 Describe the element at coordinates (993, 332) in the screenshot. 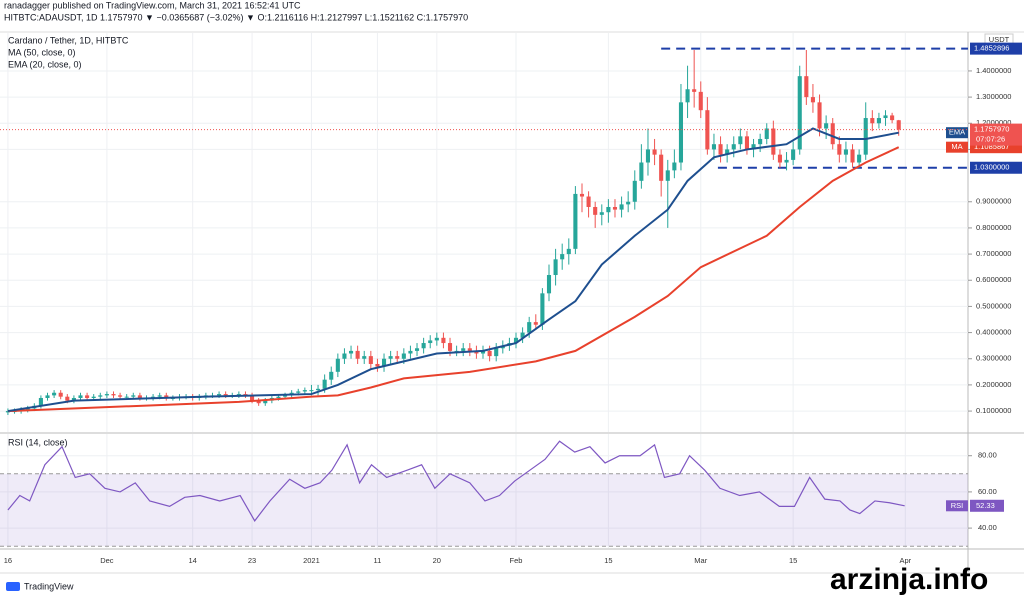

I see `y-tick-label: 0.4000000` at that location.